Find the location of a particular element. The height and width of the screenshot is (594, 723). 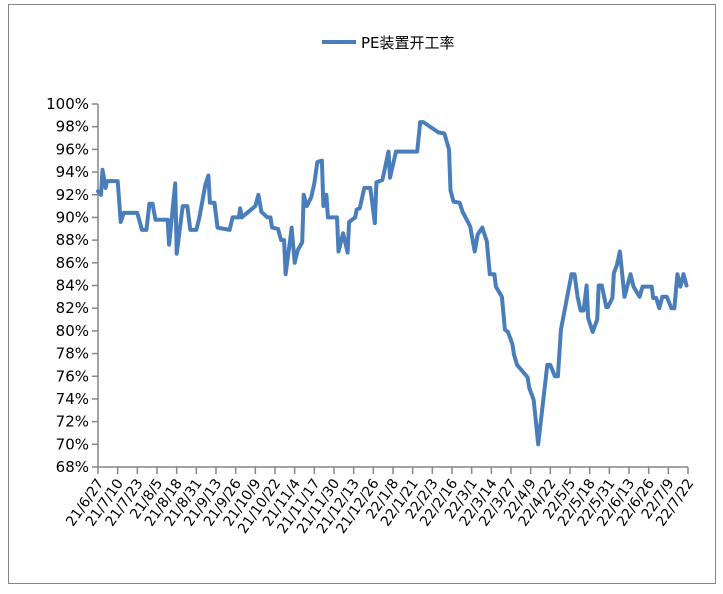

y-tick-label: 96% is located at coordinates (72, 149).